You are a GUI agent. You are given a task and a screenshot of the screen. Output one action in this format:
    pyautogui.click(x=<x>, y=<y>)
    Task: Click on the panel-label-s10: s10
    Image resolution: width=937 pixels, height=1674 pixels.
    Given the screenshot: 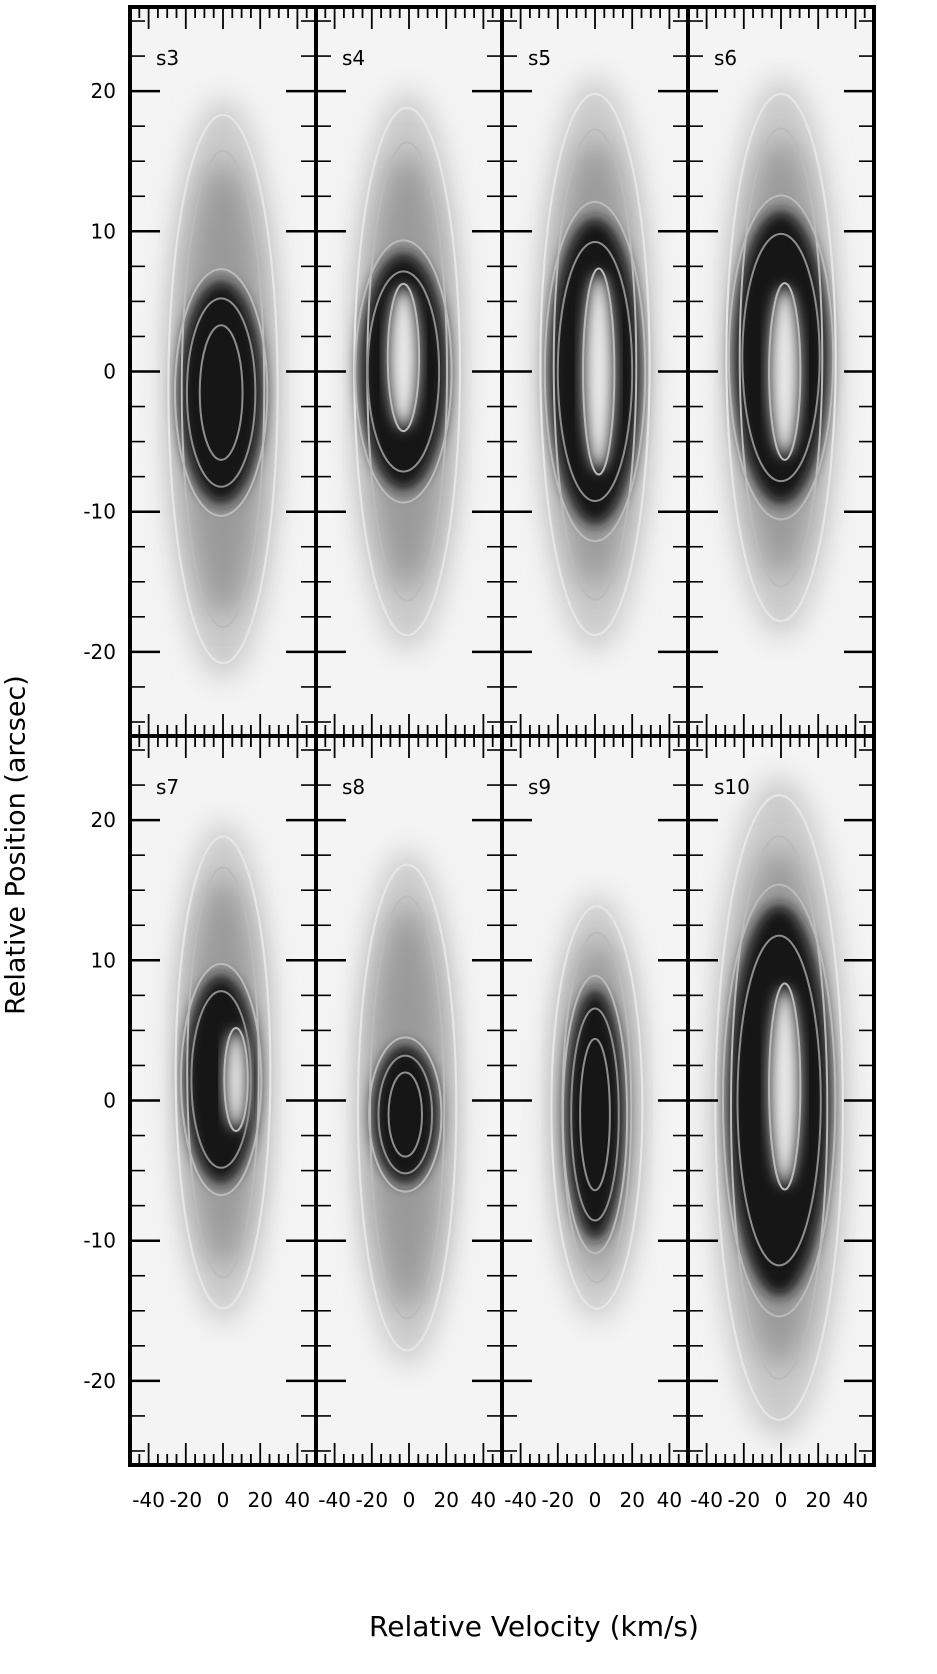 What is the action you would take?
    pyautogui.click(x=732, y=787)
    